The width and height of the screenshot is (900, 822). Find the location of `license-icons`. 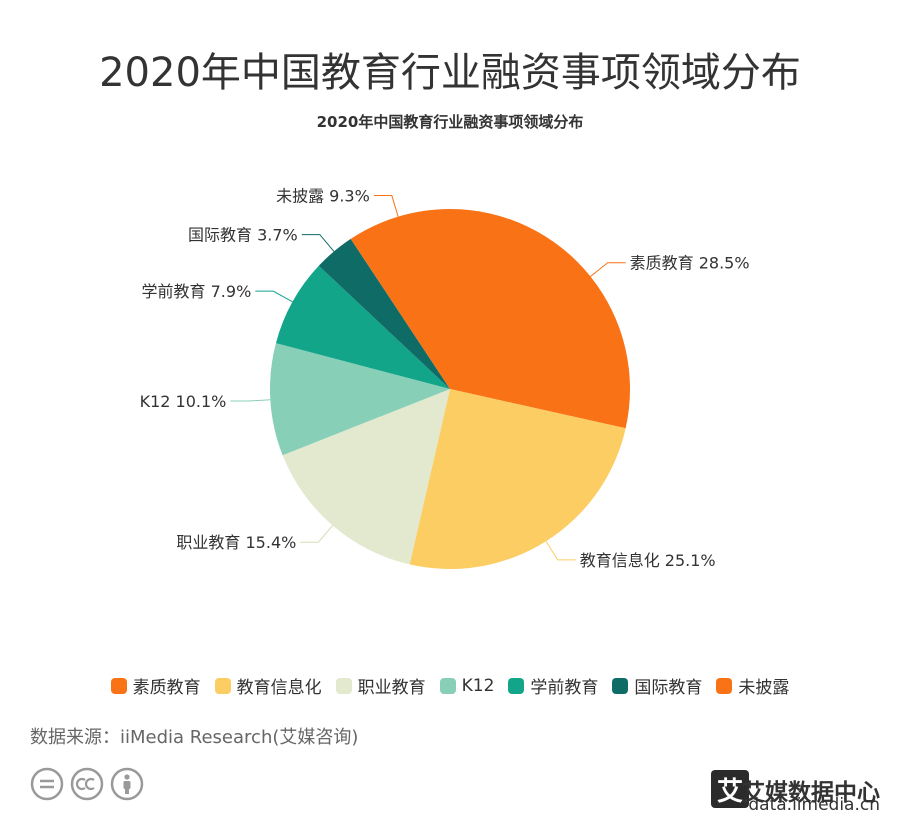

license-icons is located at coordinates (87, 784).